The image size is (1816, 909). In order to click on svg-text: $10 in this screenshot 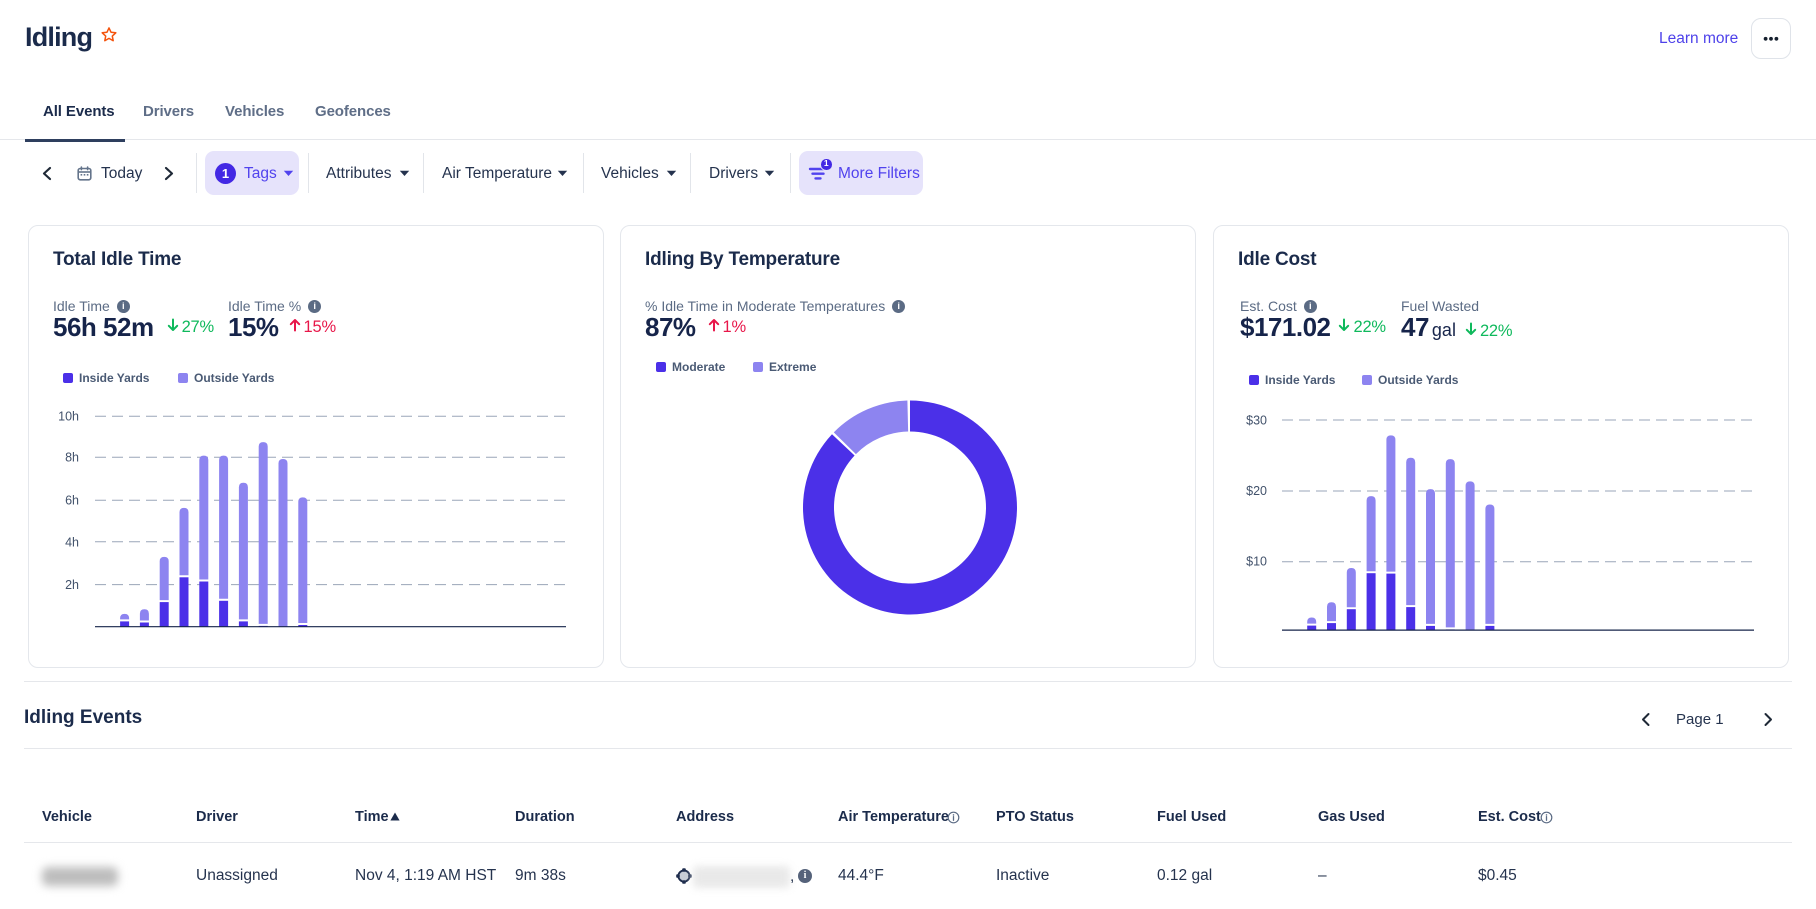, I will do `click(1256, 562)`.